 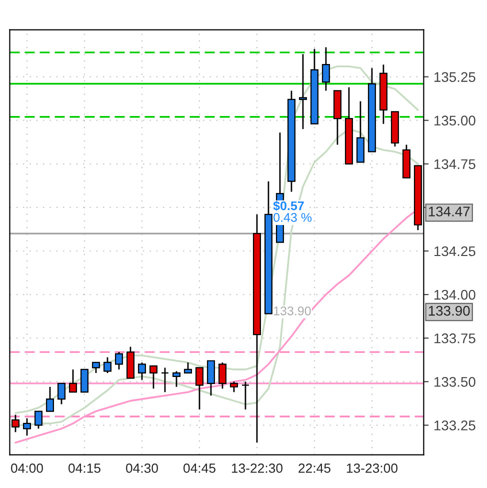 I want to click on x-tick-label: 04:00, so click(x=26, y=468).